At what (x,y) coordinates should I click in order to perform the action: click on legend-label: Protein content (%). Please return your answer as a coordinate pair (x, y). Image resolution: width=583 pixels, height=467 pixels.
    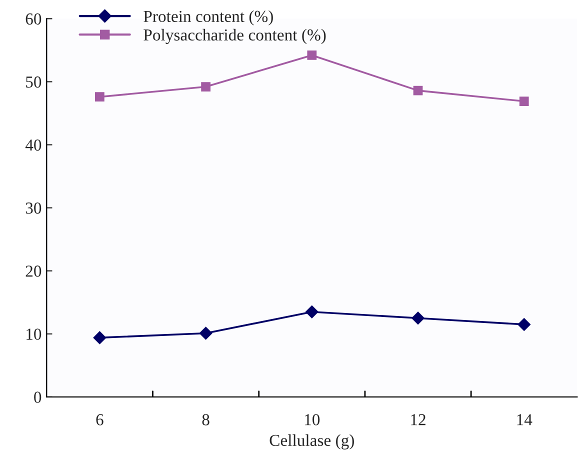
    Looking at the image, I should click on (208, 18).